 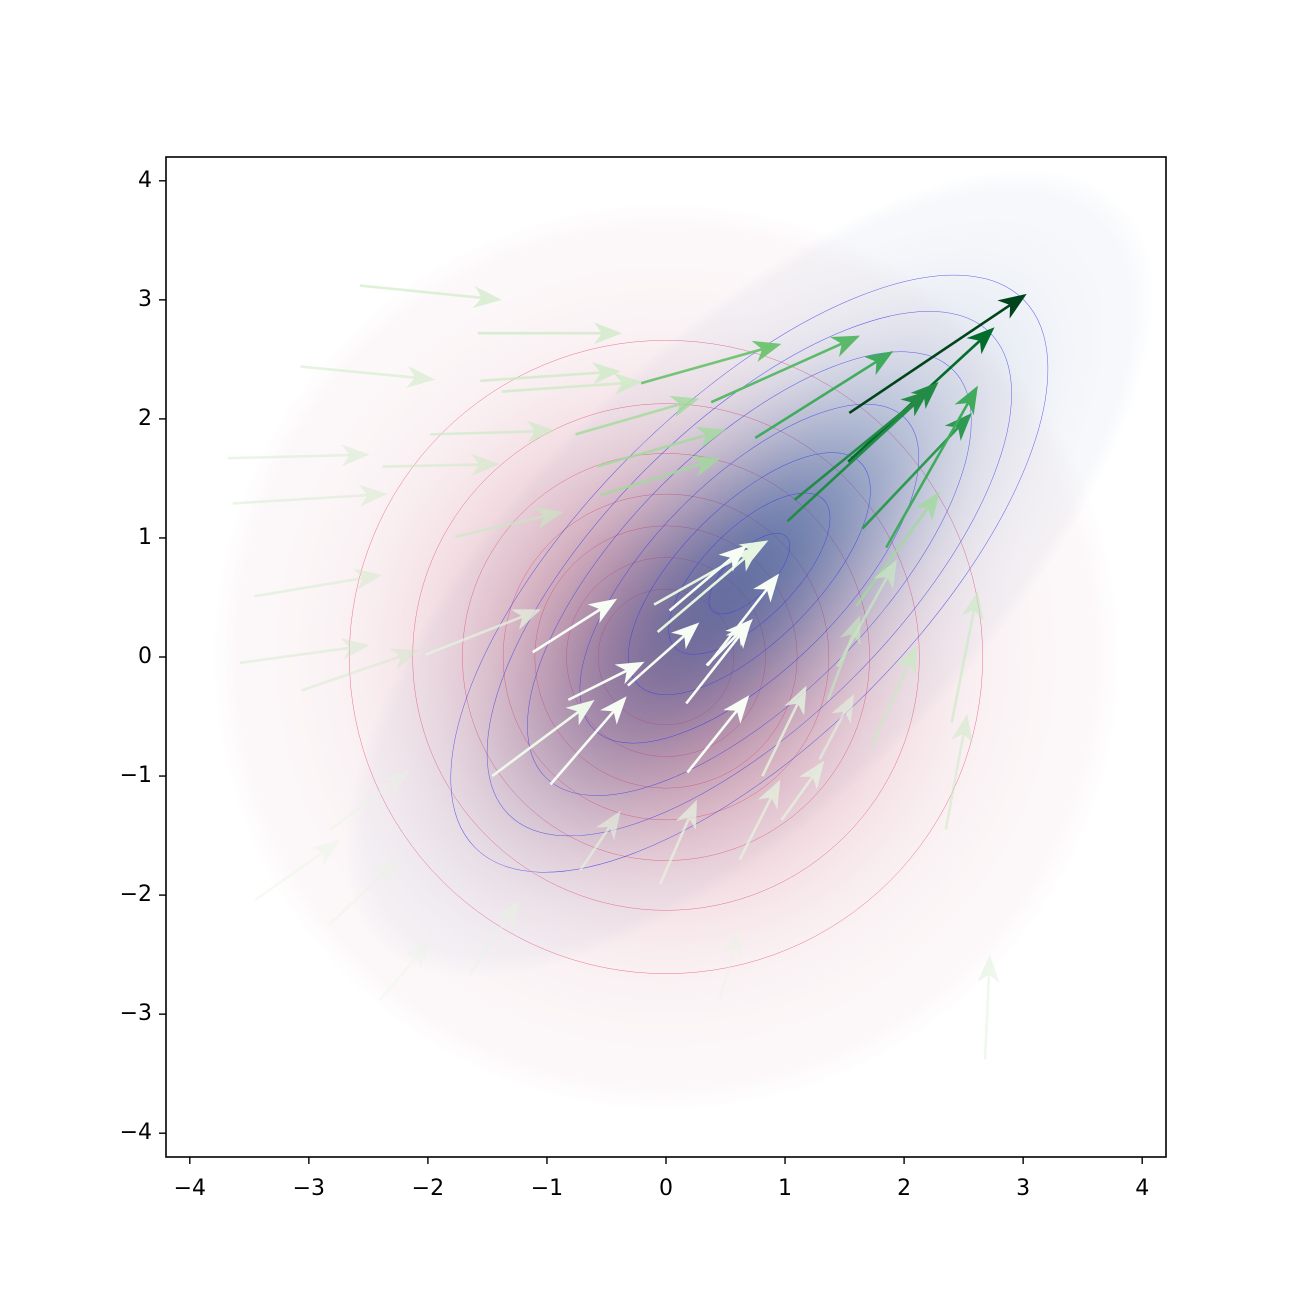 What do you see at coordinates (547, 1188) in the screenshot?
I see `x-tick-label: −1` at bounding box center [547, 1188].